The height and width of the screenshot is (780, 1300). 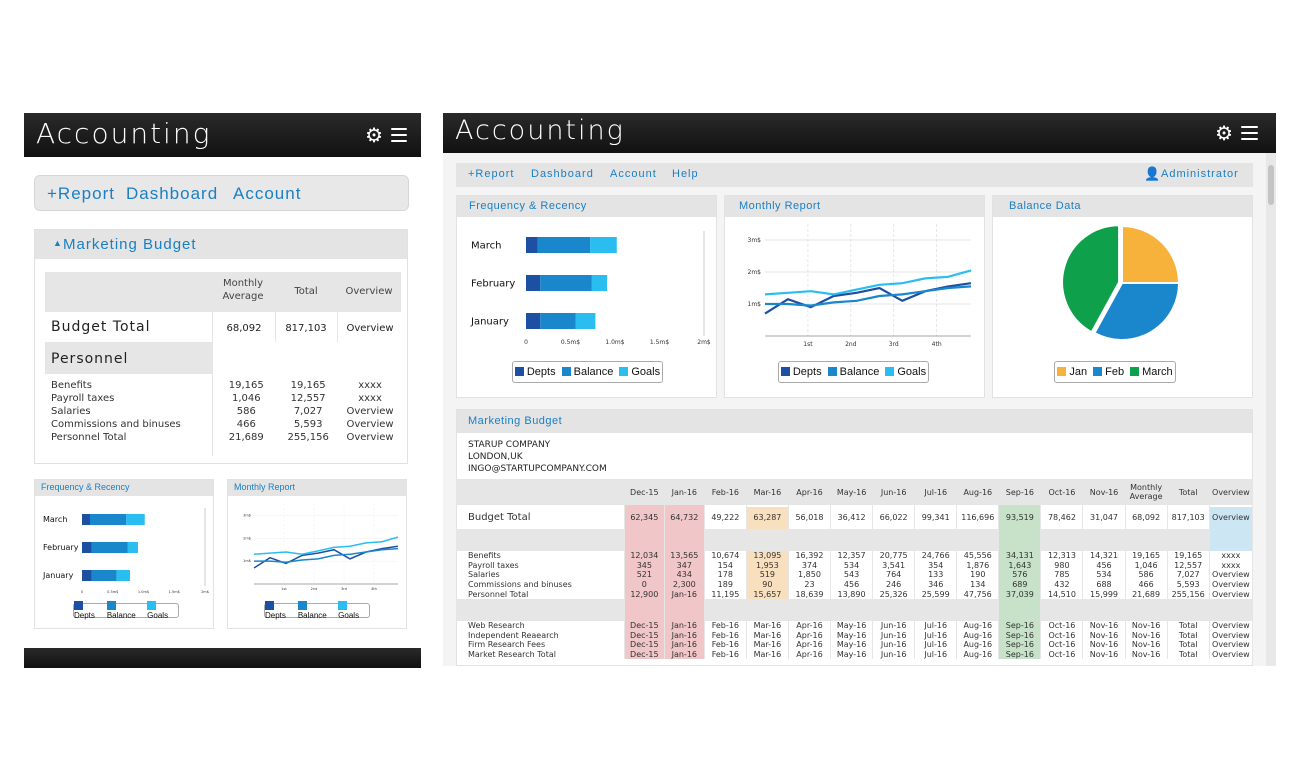 What do you see at coordinates (810, 635) in the screenshot?
I see `cell: Apr-16` at bounding box center [810, 635].